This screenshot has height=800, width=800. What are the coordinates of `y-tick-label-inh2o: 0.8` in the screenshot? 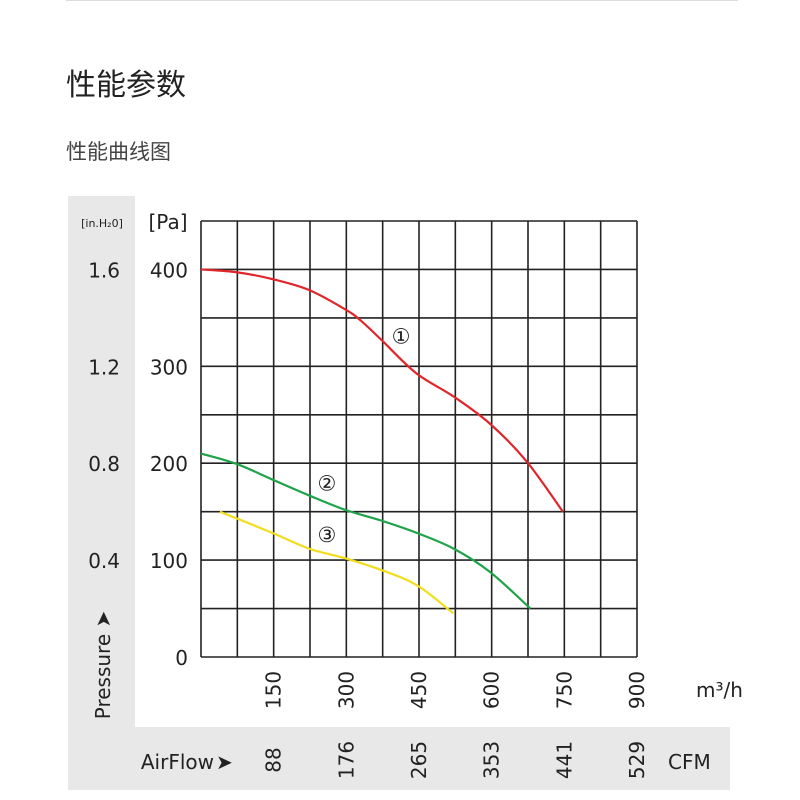 It's located at (104, 464).